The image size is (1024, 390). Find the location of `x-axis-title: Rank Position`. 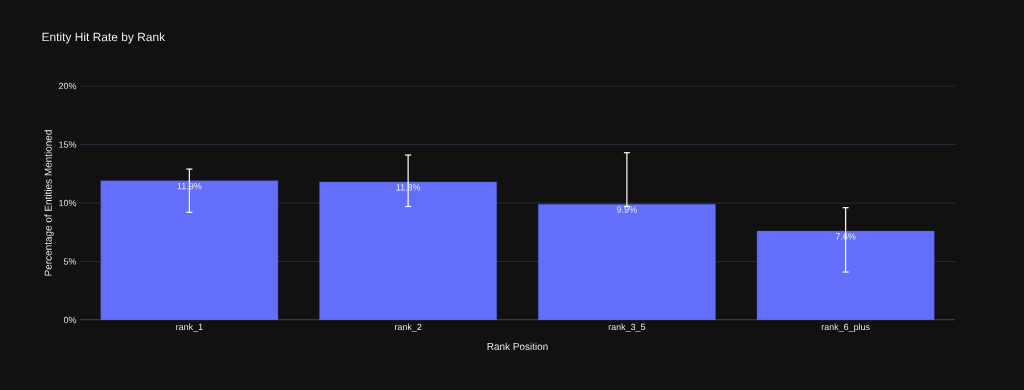

x-axis-title: Rank Position is located at coordinates (517, 346).